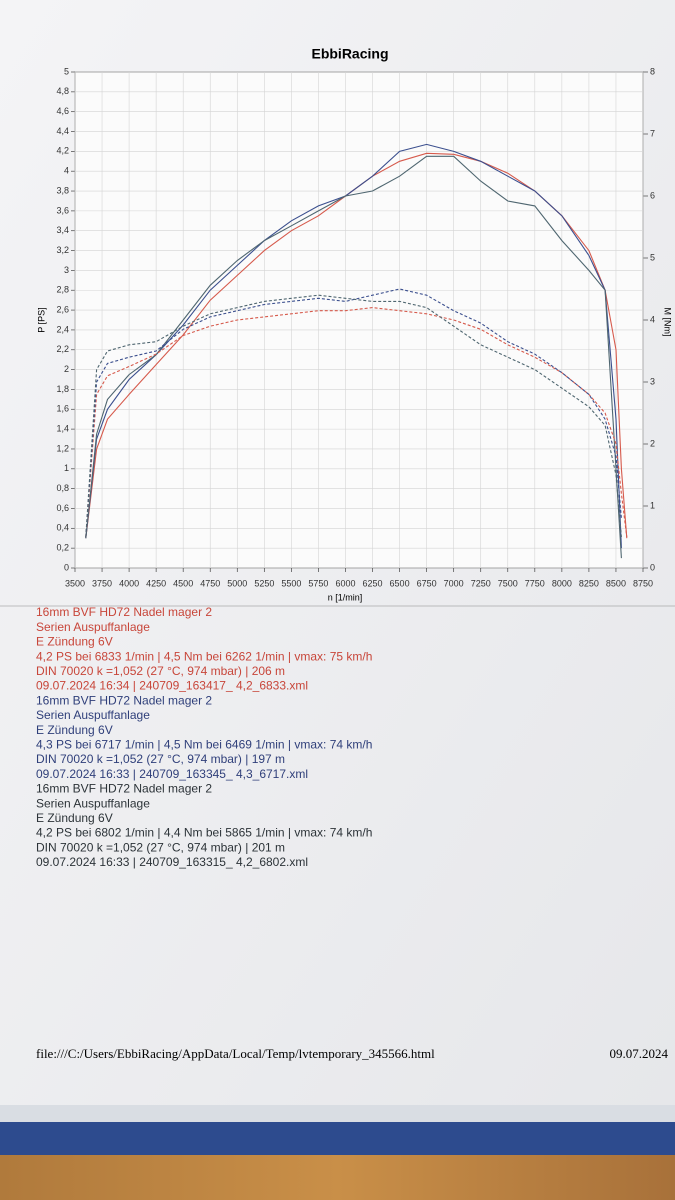  What do you see at coordinates (427, 583) in the screenshot?
I see `x-tick-label: 6750` at bounding box center [427, 583].